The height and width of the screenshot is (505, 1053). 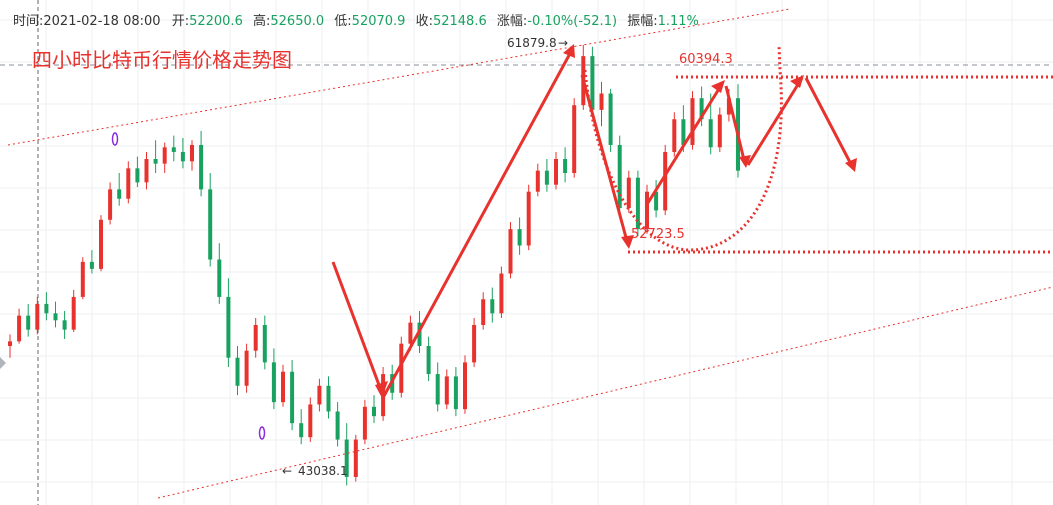 I want to click on time-label: 时间:, so click(x=28, y=21).